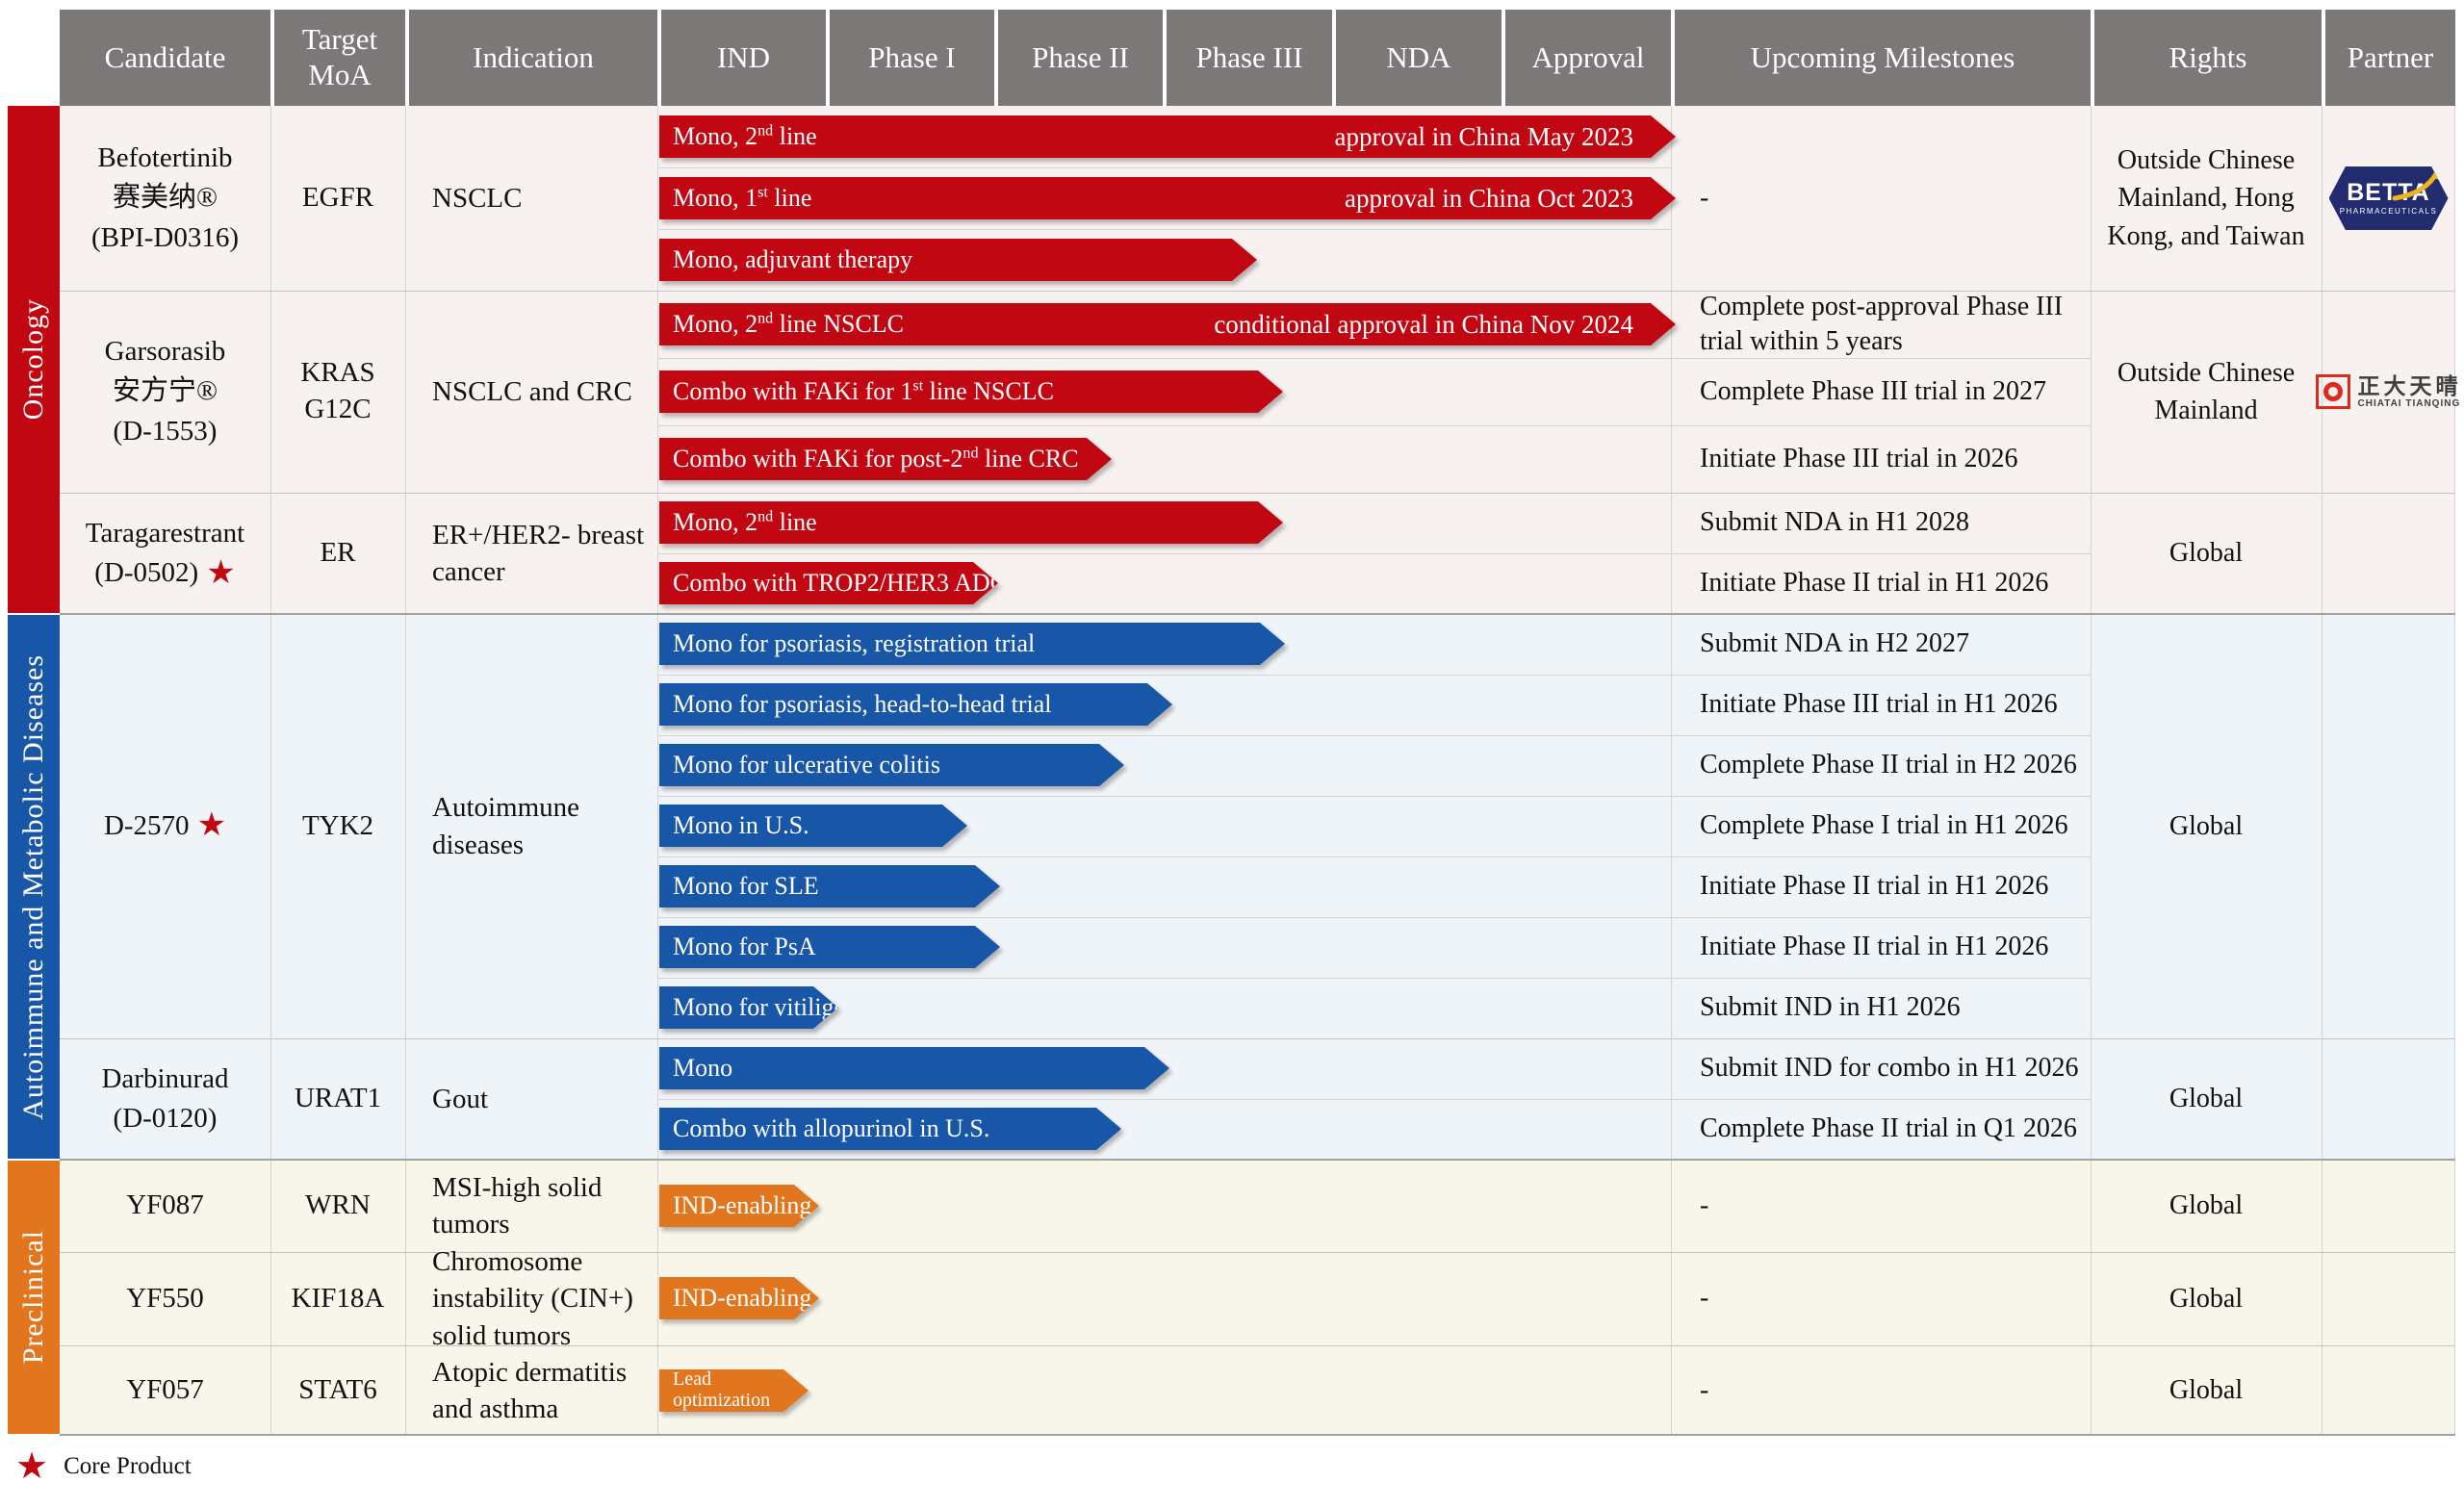  Describe the element at coordinates (165, 352) in the screenshot. I see `candidate-name: Garsorasib` at that location.